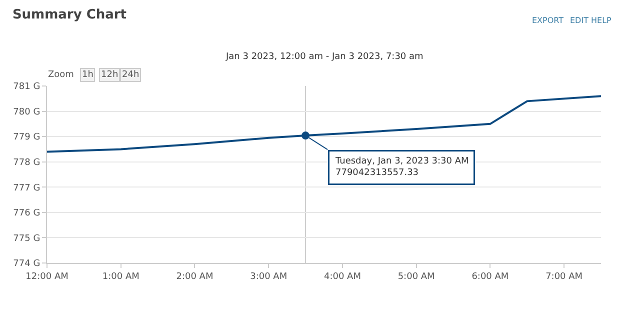 The width and height of the screenshot is (622, 327). I want to click on text: Zoom, so click(61, 75).